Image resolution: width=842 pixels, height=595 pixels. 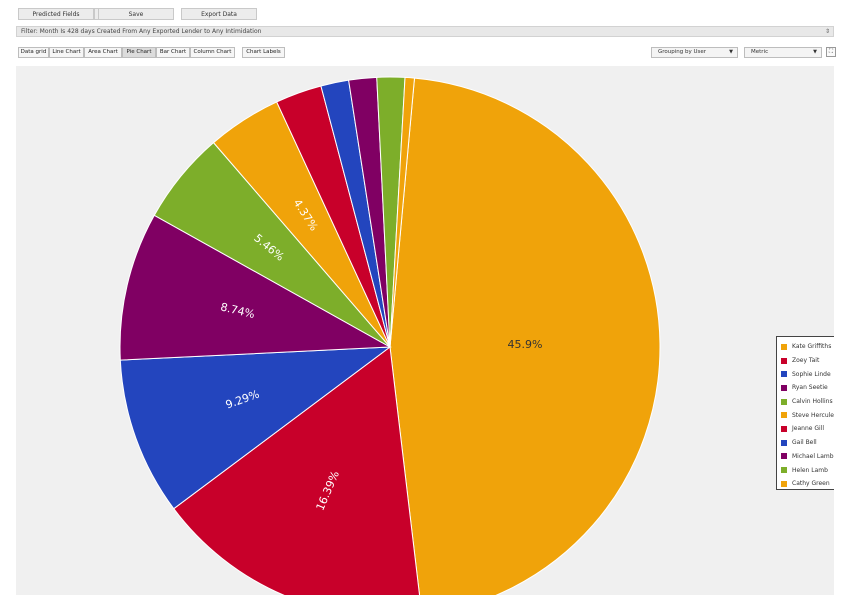 I want to click on legend-item: Gail Bell, so click(x=805, y=443).